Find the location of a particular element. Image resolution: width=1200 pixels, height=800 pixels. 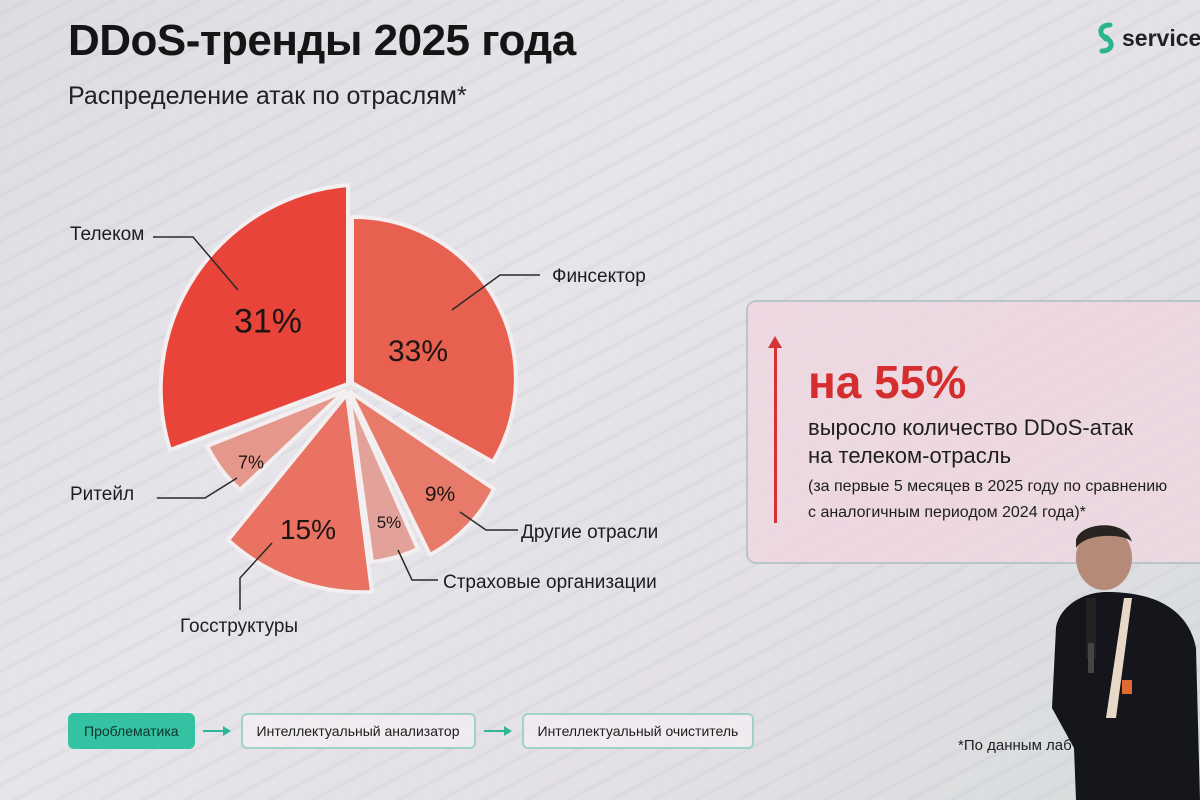

speaker-photo is located at coordinates (1126, 662).